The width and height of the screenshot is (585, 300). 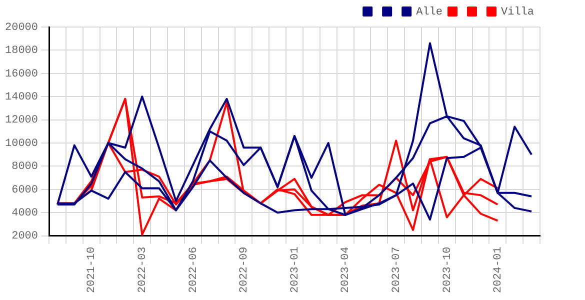 I want to click on x-tick-label: 2022-03, so click(x=143, y=270).